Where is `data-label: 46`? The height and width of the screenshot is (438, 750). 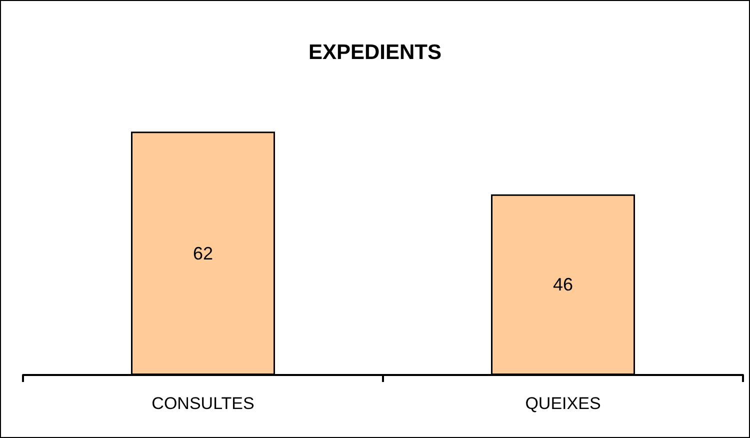 data-label: 46 is located at coordinates (563, 284).